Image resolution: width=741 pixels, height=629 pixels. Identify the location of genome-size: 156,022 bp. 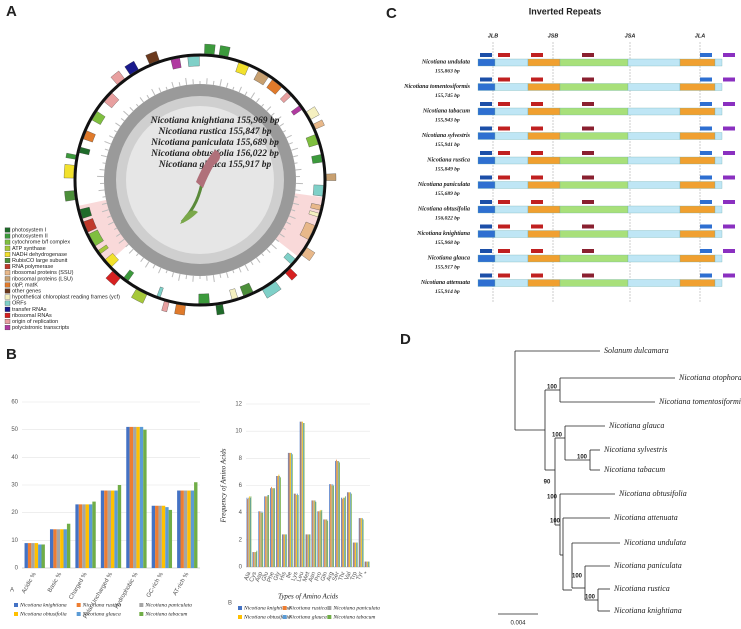
(447, 218).